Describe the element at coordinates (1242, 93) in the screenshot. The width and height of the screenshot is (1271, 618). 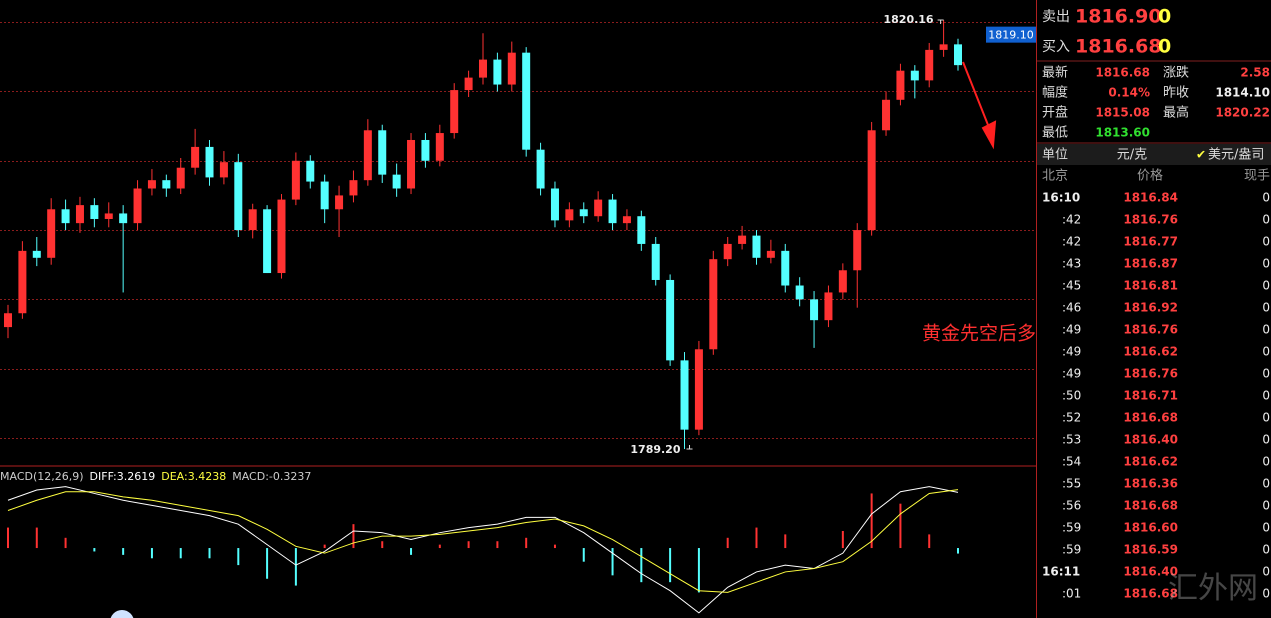
I see `stat-value: 1814.10` at that location.